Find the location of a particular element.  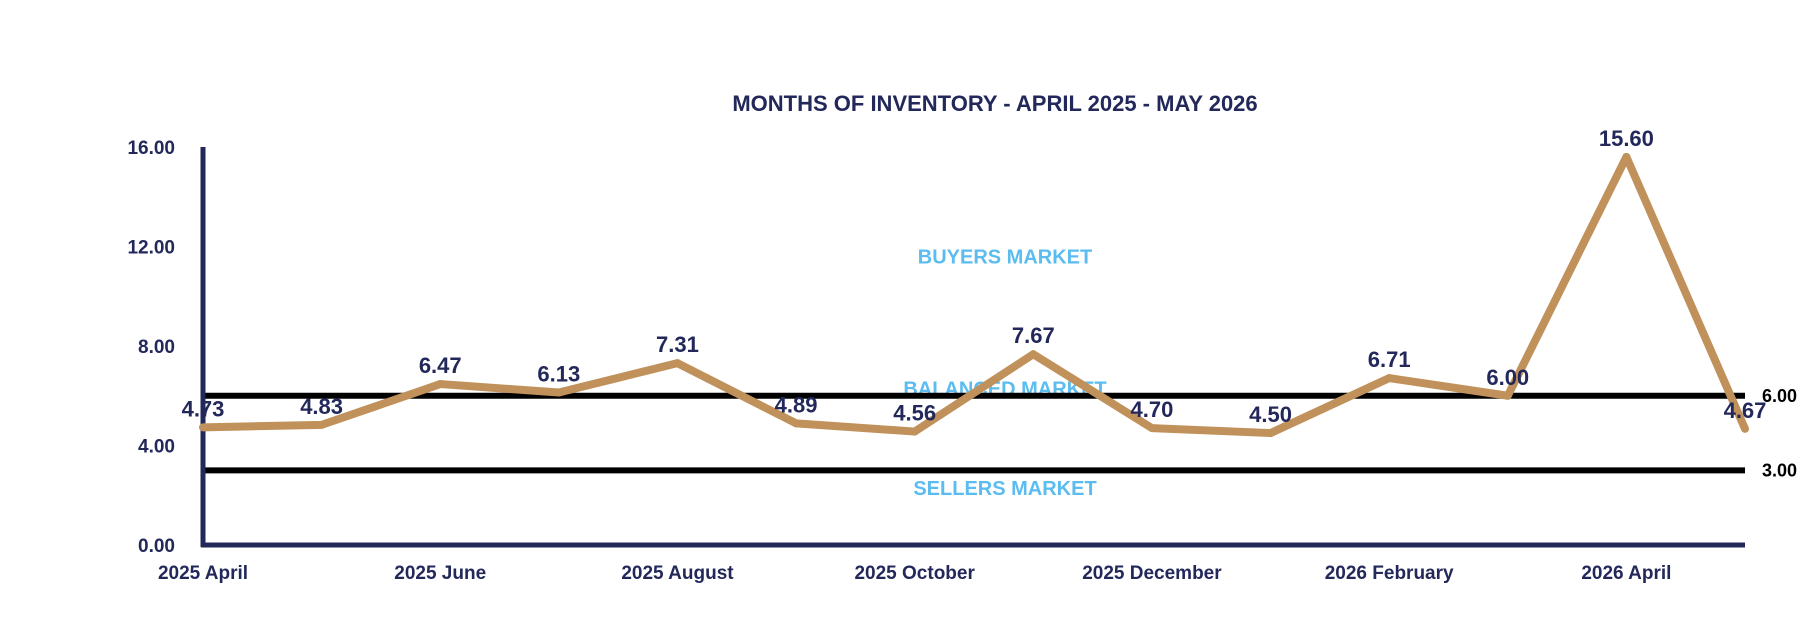

data-label: 4.83 is located at coordinates (321, 406).